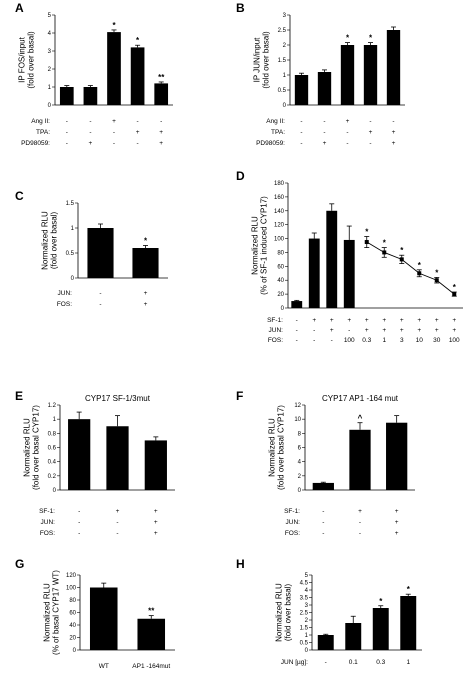 This screenshot has width=474, height=684. What do you see at coordinates (52, 406) in the screenshot?
I see `y-tick-label: 1.2` at bounding box center [52, 406].